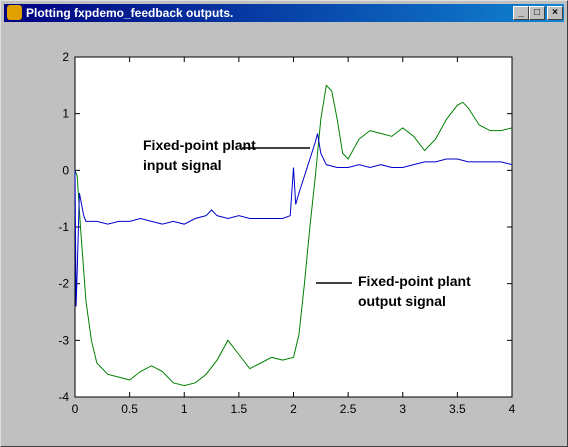 Image resolution: width=568 pixels, height=447 pixels. What do you see at coordinates (65, 170) in the screenshot?
I see `y-tick-label: 0` at bounding box center [65, 170].